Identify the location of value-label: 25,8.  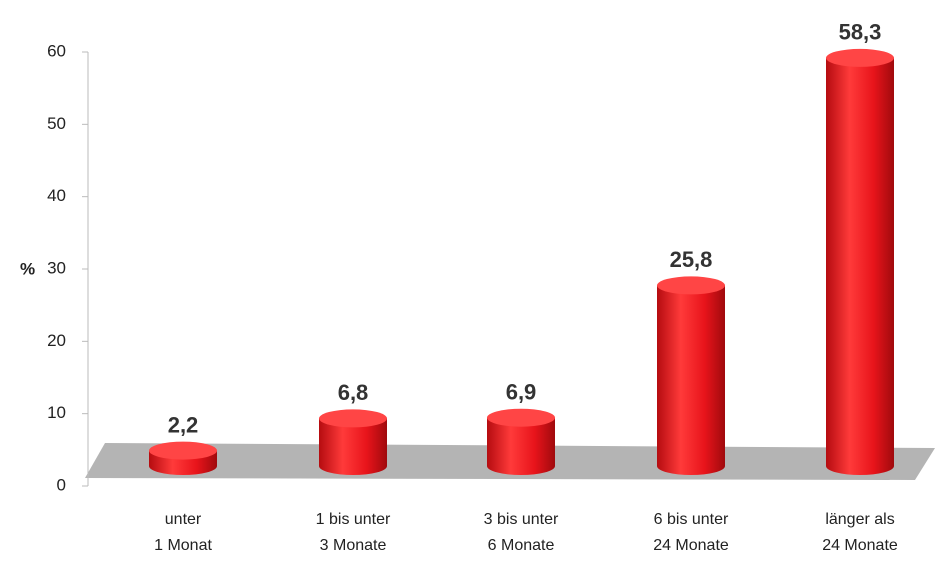
(691, 259).